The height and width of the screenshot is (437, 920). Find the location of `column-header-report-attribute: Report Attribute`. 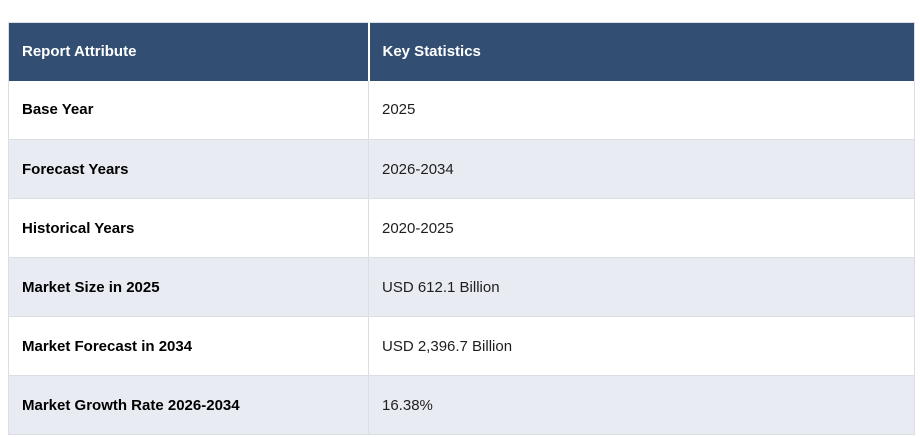

column-header-report-attribute: Report Attribute is located at coordinates (189, 51).